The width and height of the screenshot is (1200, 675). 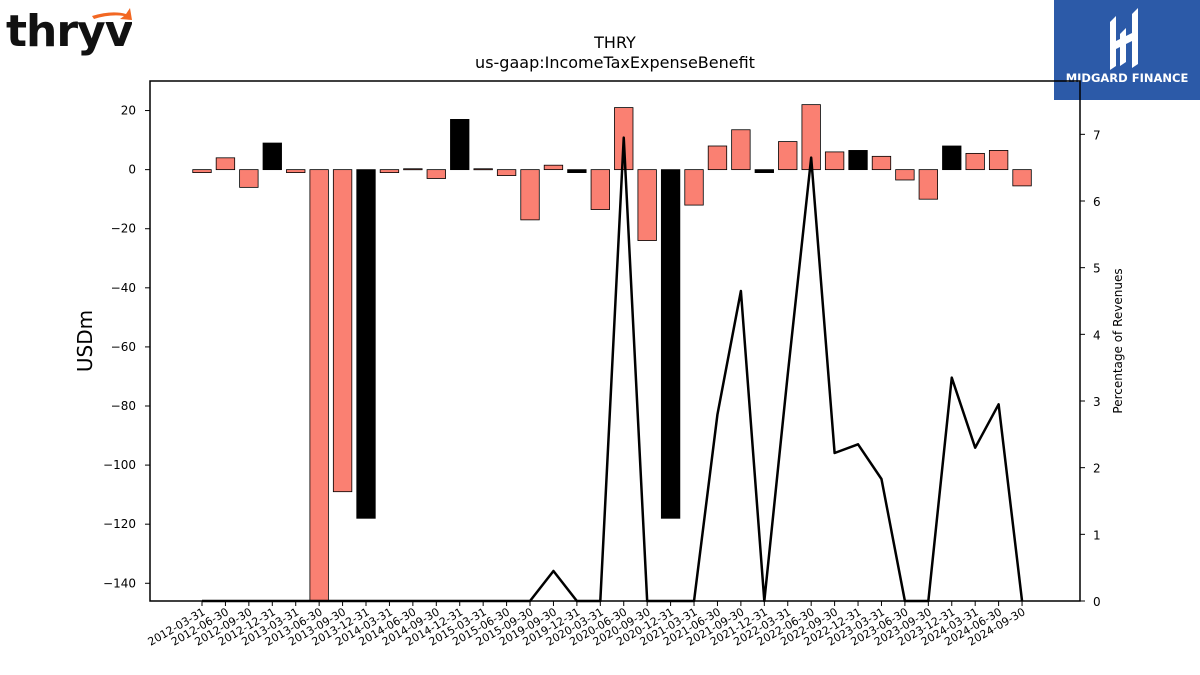 I want to click on y-tick-label: −140, so click(x=119, y=583).